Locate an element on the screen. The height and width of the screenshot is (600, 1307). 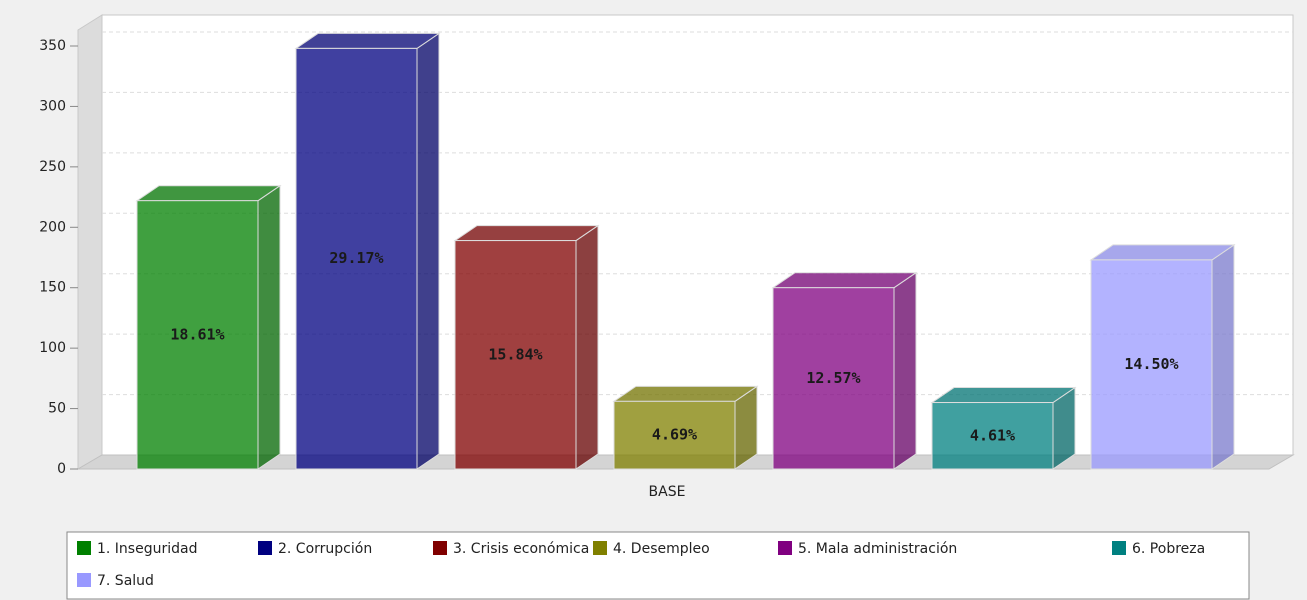
legend-label: 4. Desempleo is located at coordinates (661, 549).